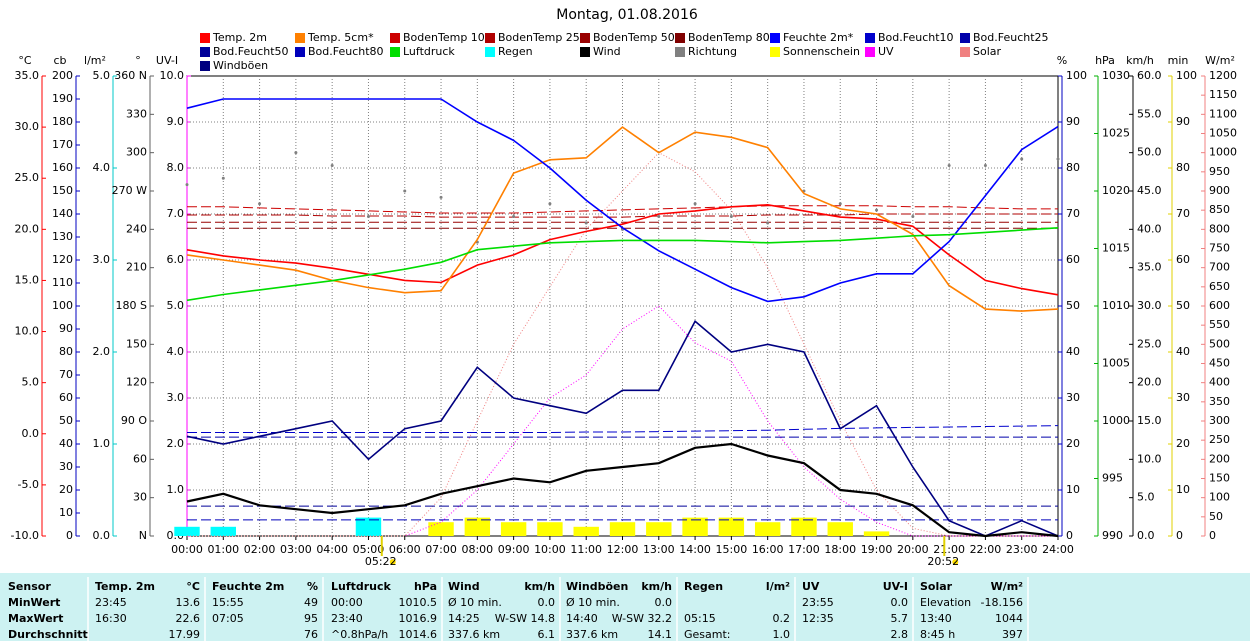 The image size is (1250, 641). What do you see at coordinates (240, 65) in the screenshot?
I see `legend-label: Windböen` at bounding box center [240, 65].